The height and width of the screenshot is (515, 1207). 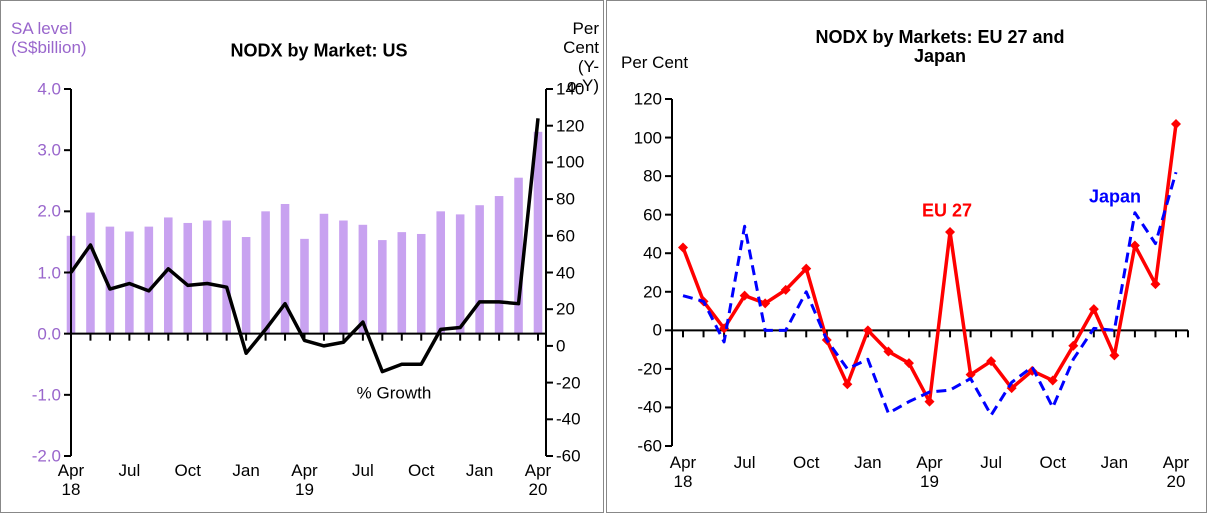 What do you see at coordinates (46, 395) in the screenshot?
I see `y-tick-label: -1.0` at bounding box center [46, 395].